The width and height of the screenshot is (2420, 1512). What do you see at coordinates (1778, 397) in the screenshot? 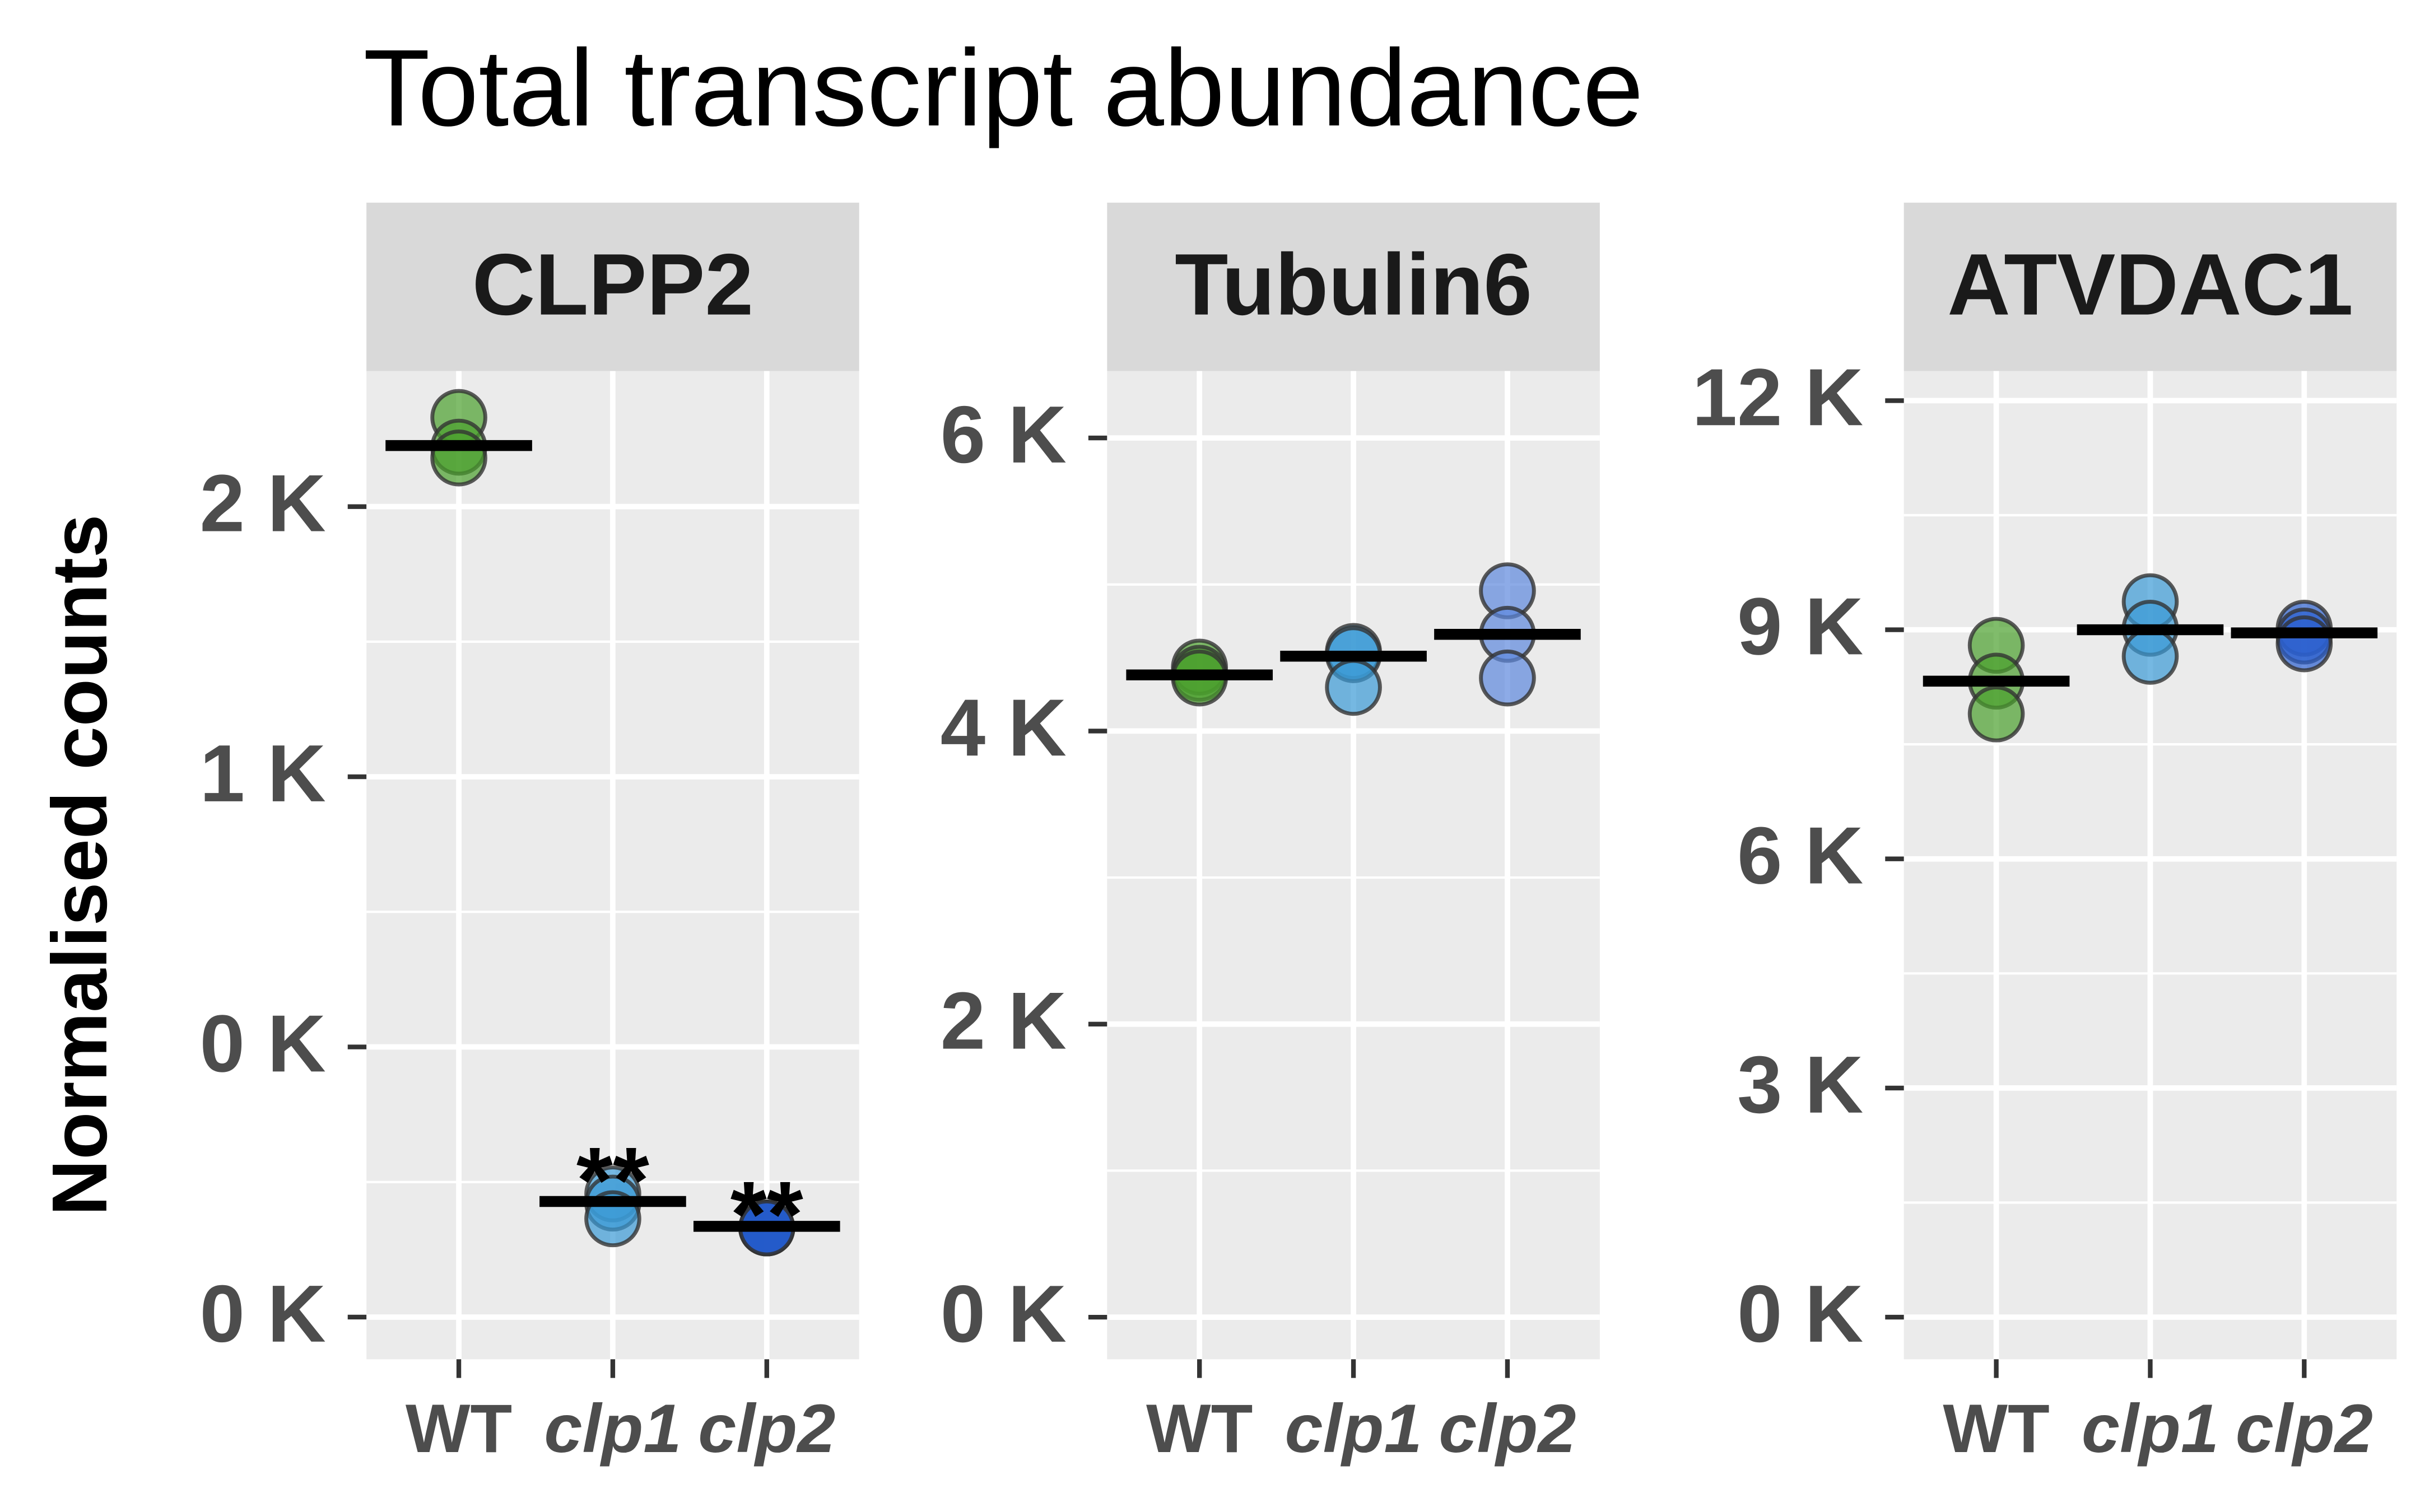
I see `y-tick-label: 12 K` at bounding box center [1778, 397].